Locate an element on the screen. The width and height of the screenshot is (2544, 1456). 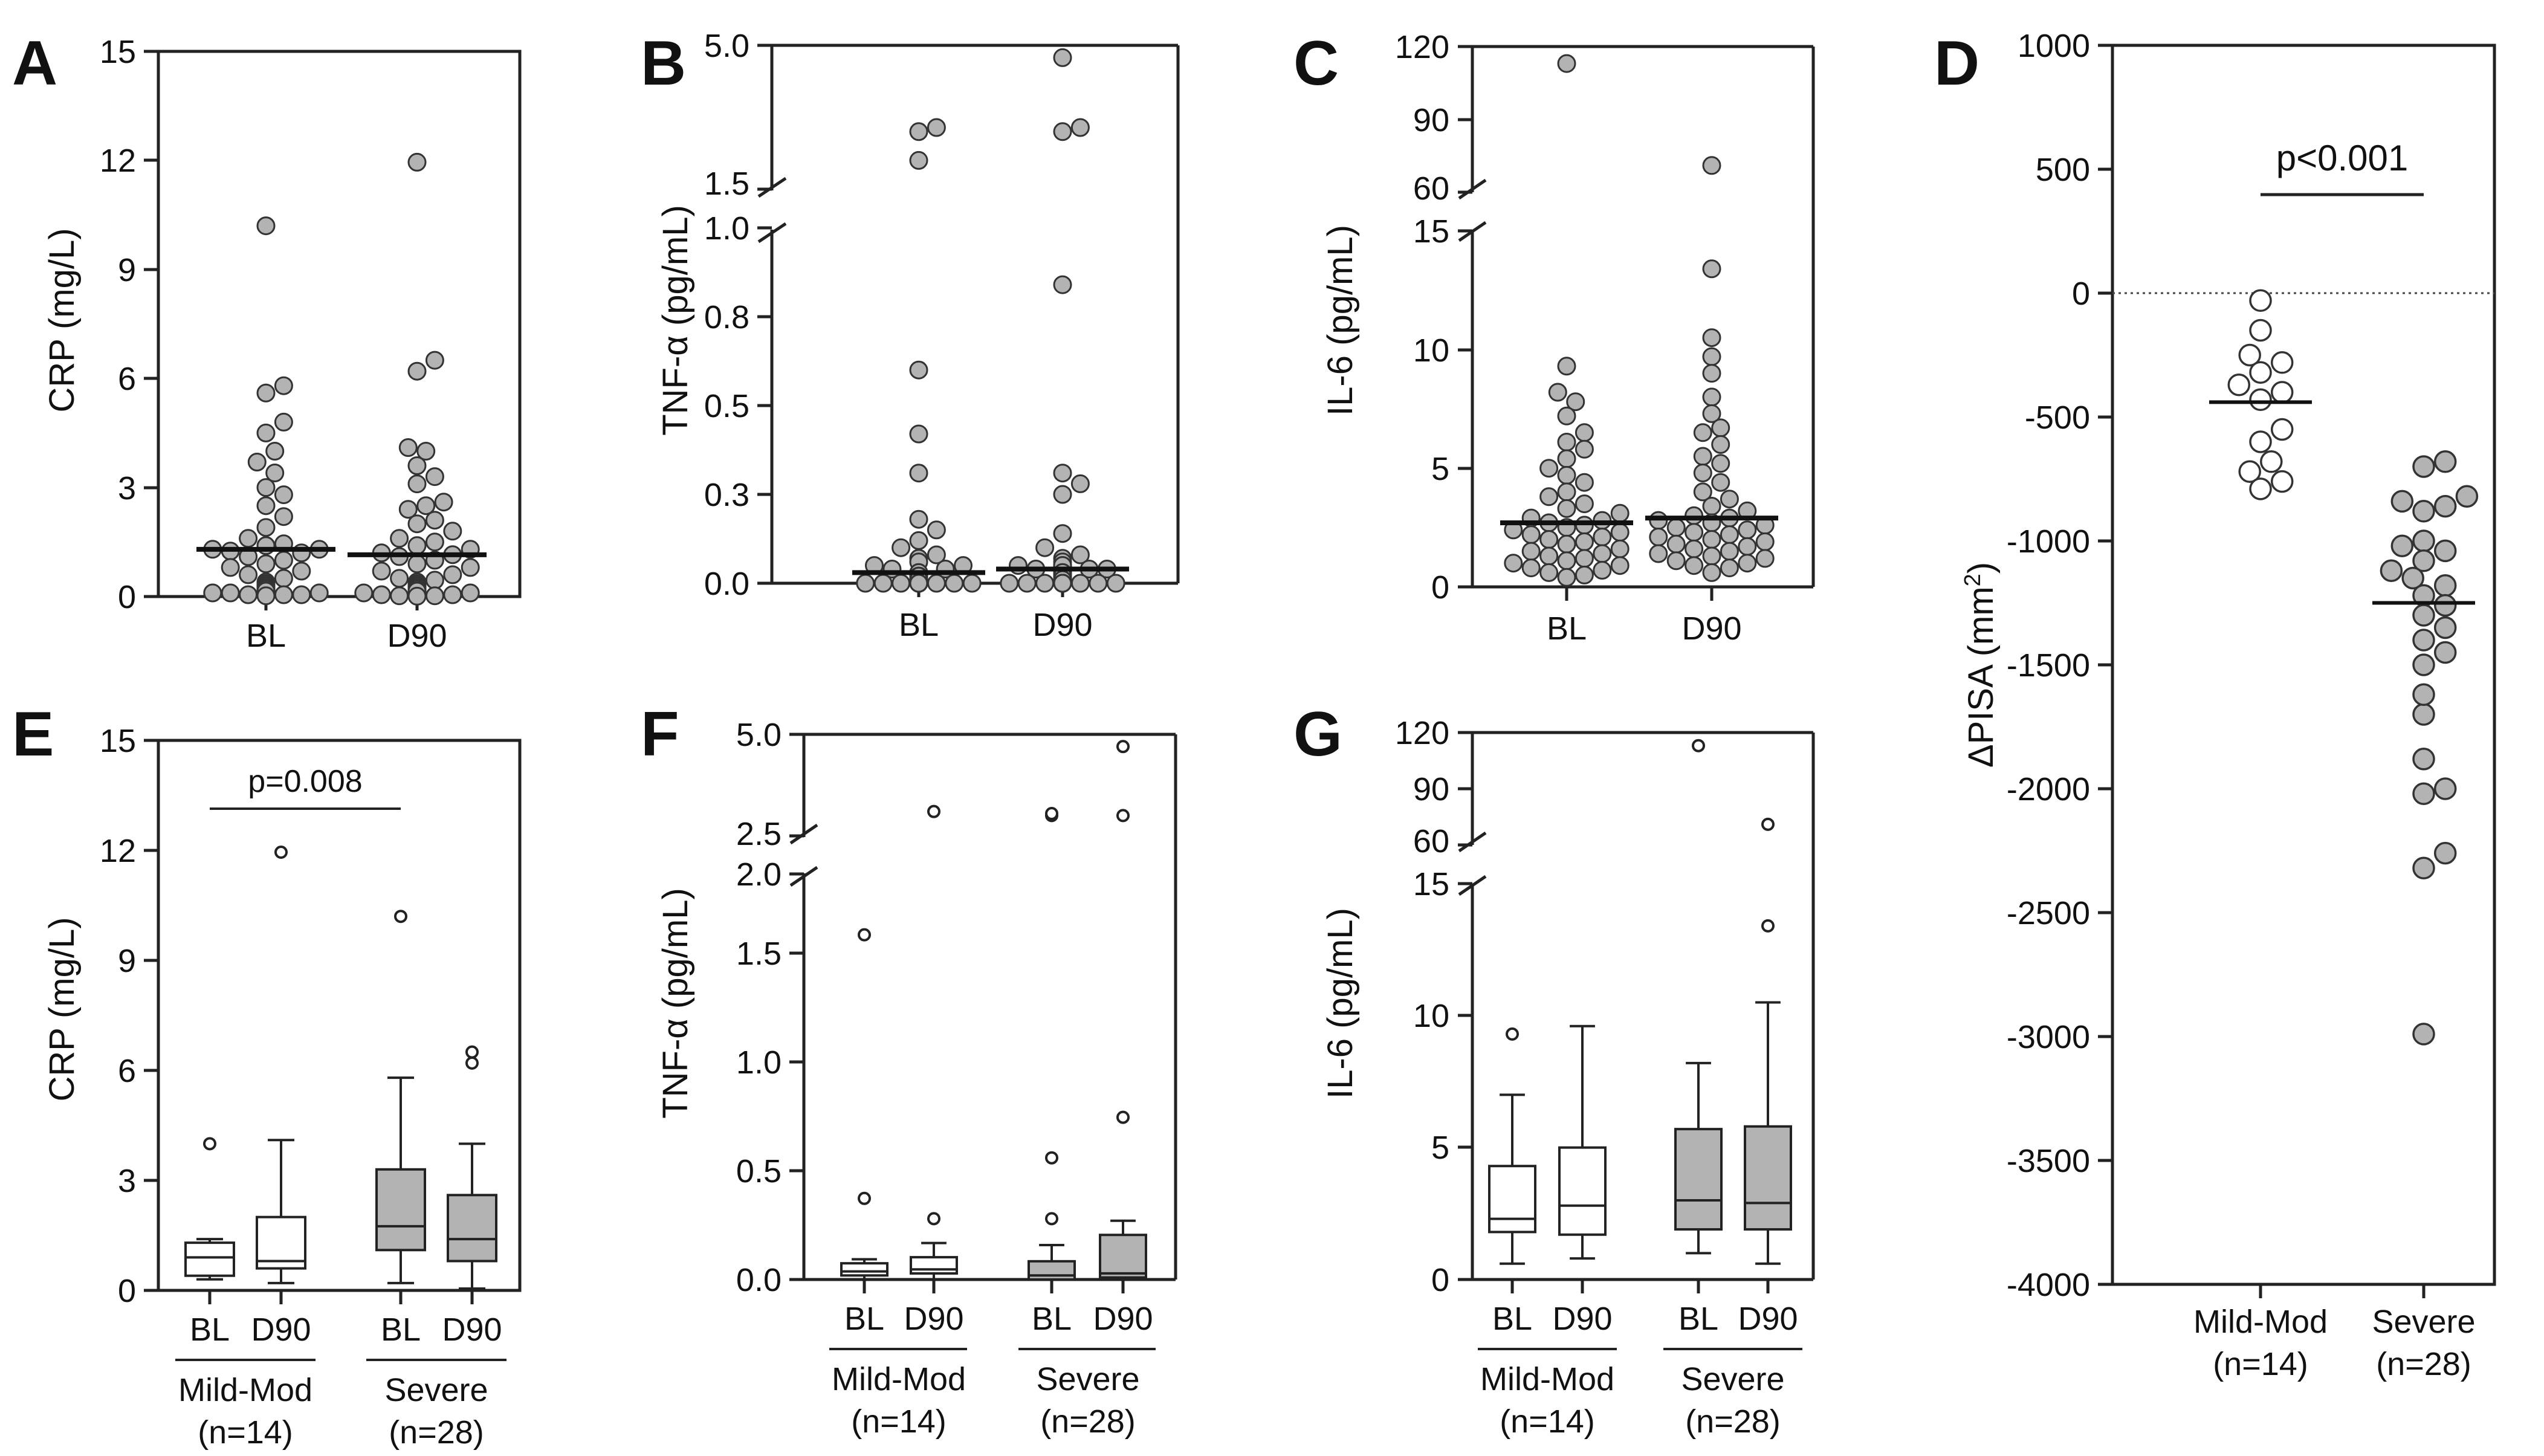
panel-d-ytick-500: 500 is located at coordinates (2063, 170).